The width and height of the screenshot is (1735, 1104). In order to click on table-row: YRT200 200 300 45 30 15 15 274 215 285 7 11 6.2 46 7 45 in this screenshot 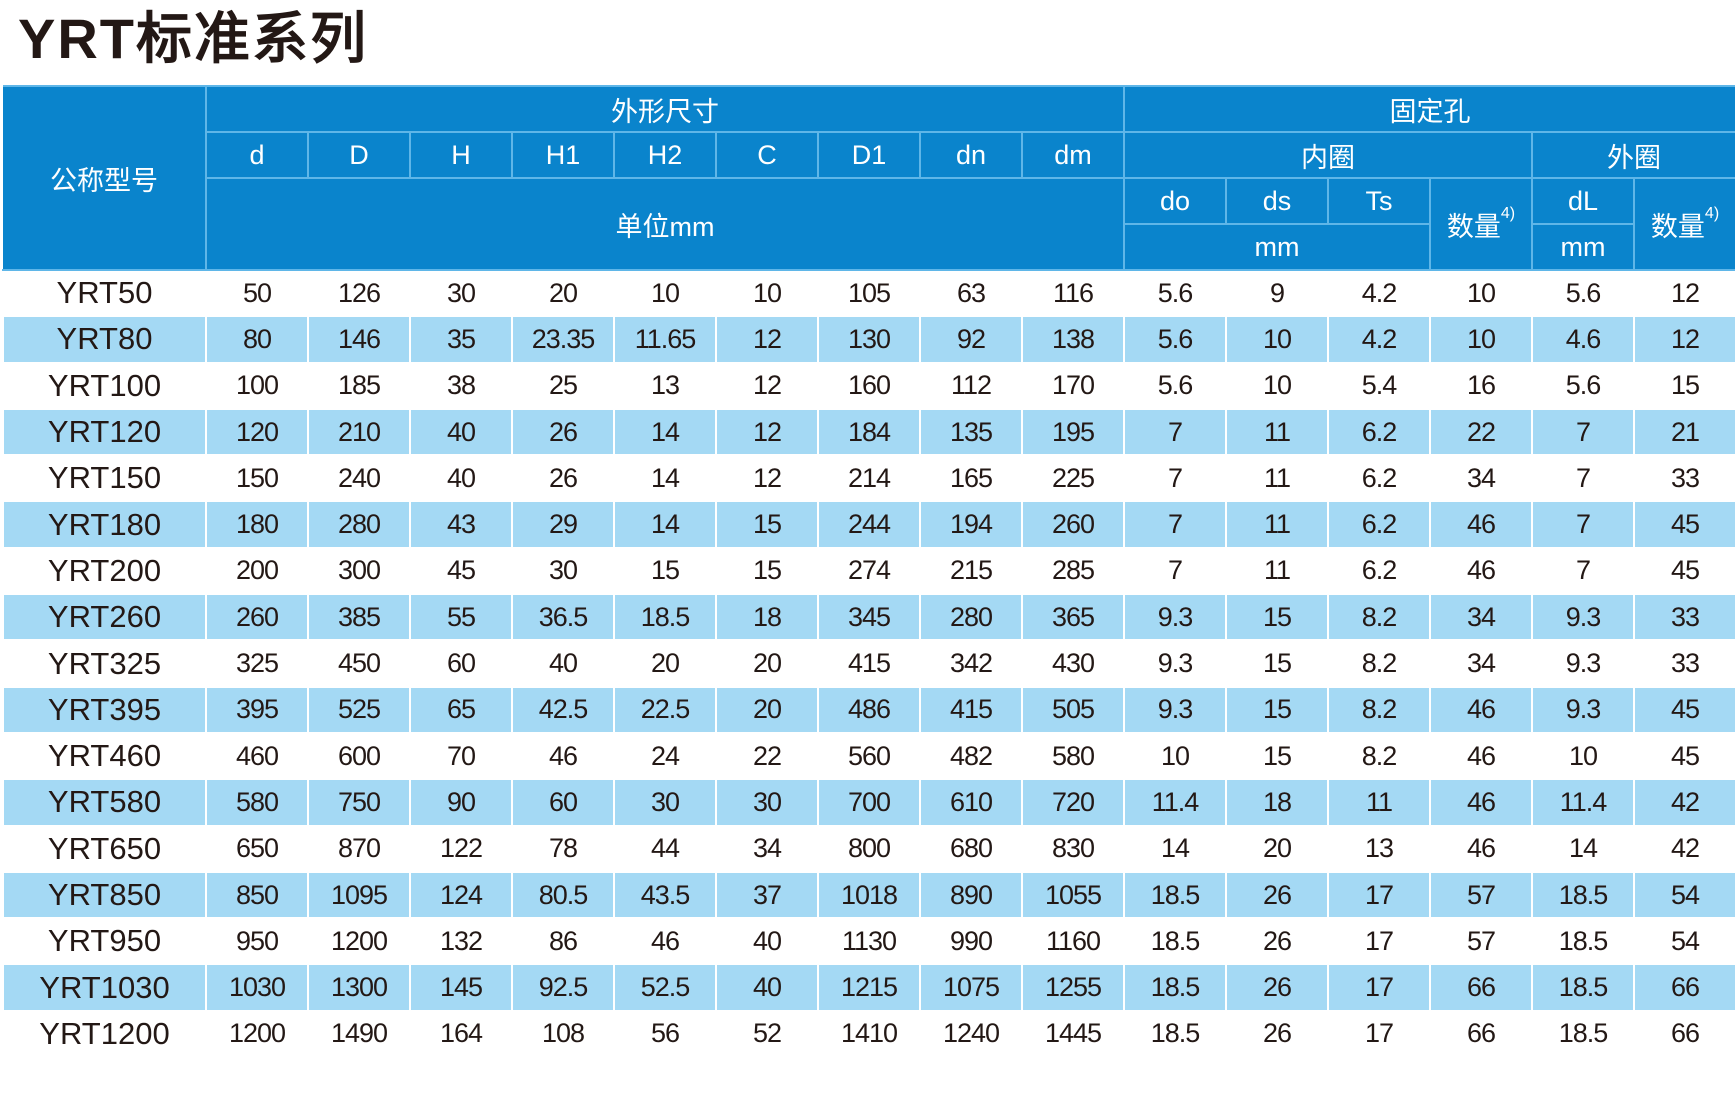, I will do `click(868, 571)`.